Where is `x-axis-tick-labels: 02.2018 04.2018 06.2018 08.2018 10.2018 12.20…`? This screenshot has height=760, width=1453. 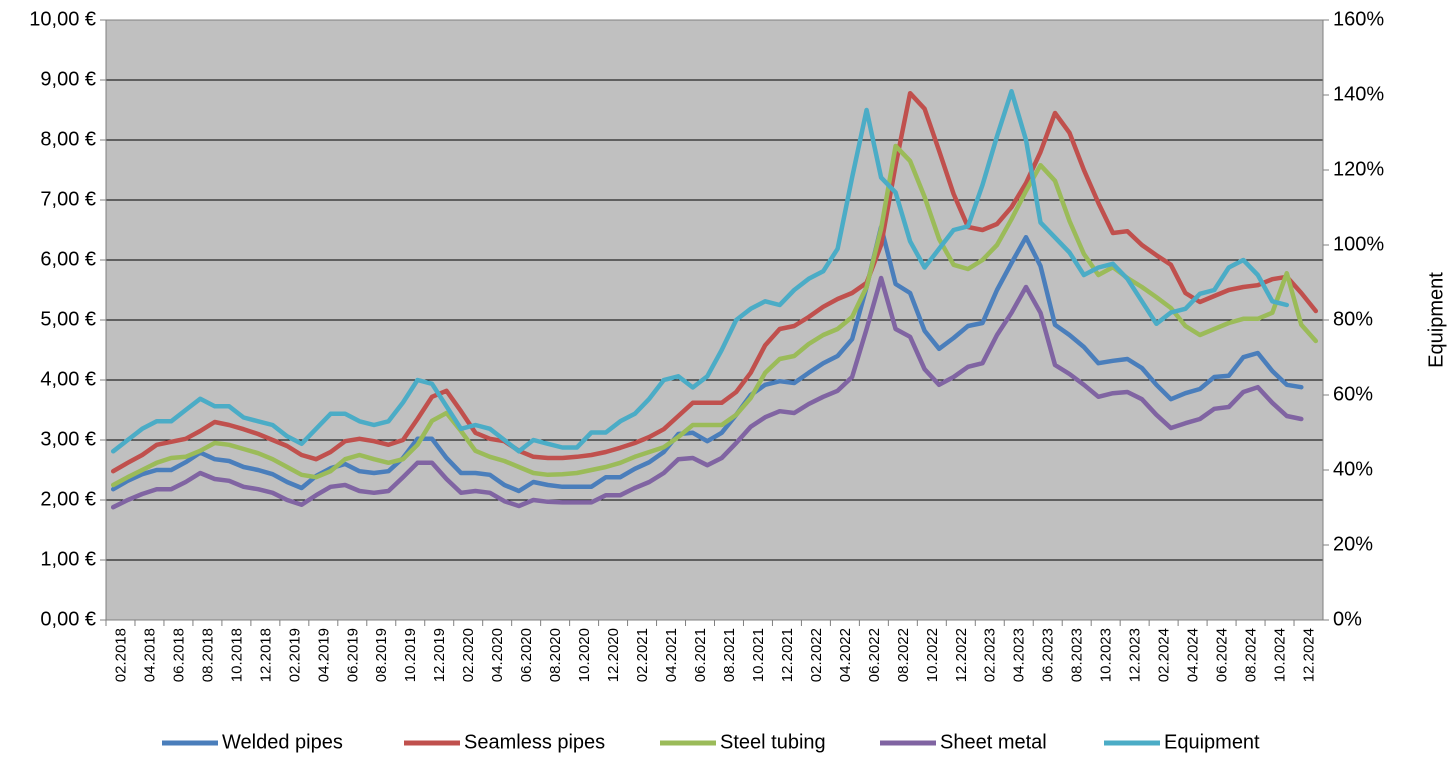
x-axis-tick-labels: 02.2018 04.2018 06.2018 08.2018 10.2018 12.20… is located at coordinates (711, 651).